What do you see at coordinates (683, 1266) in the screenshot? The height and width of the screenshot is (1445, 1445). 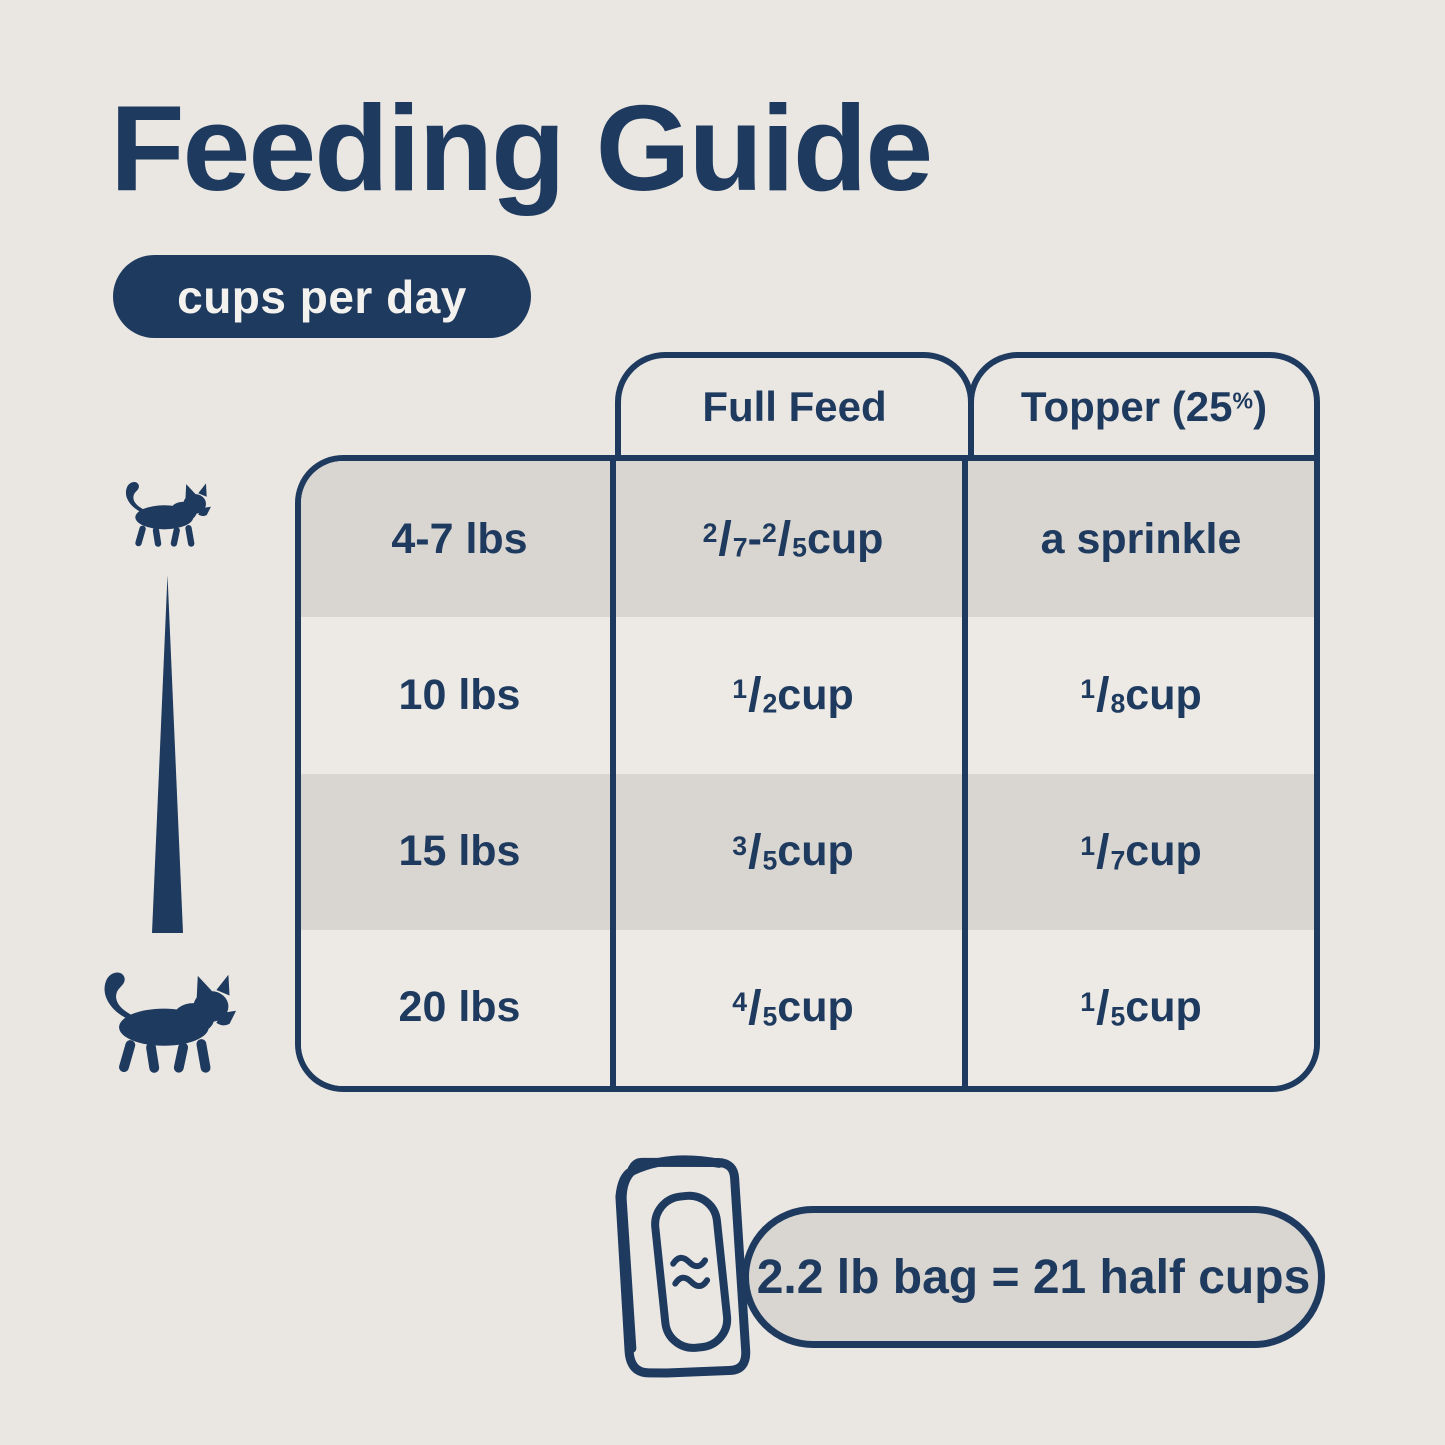 I see `pet-food-bag-icon` at bounding box center [683, 1266].